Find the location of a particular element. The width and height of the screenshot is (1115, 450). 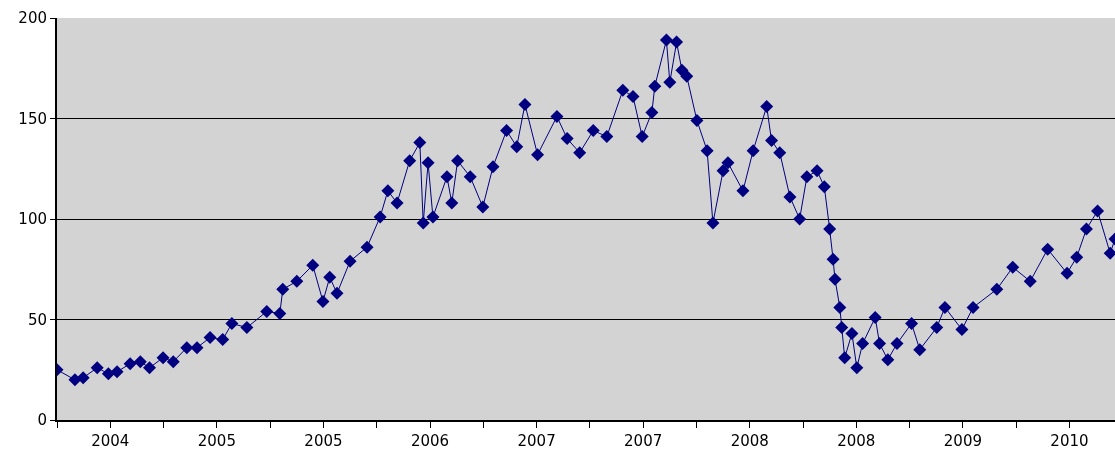

y-tick-label: 150 is located at coordinates (32, 118).